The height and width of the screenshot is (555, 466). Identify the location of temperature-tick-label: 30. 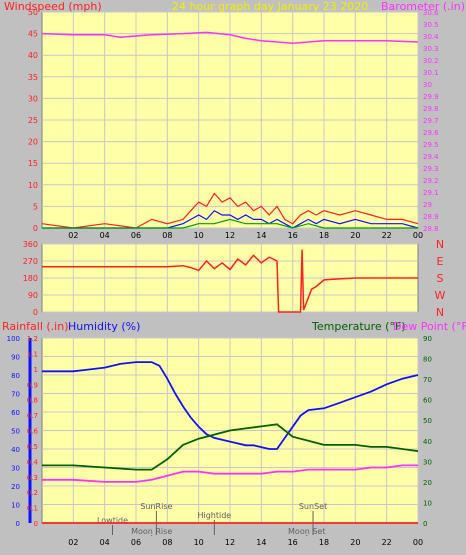
(427, 462).